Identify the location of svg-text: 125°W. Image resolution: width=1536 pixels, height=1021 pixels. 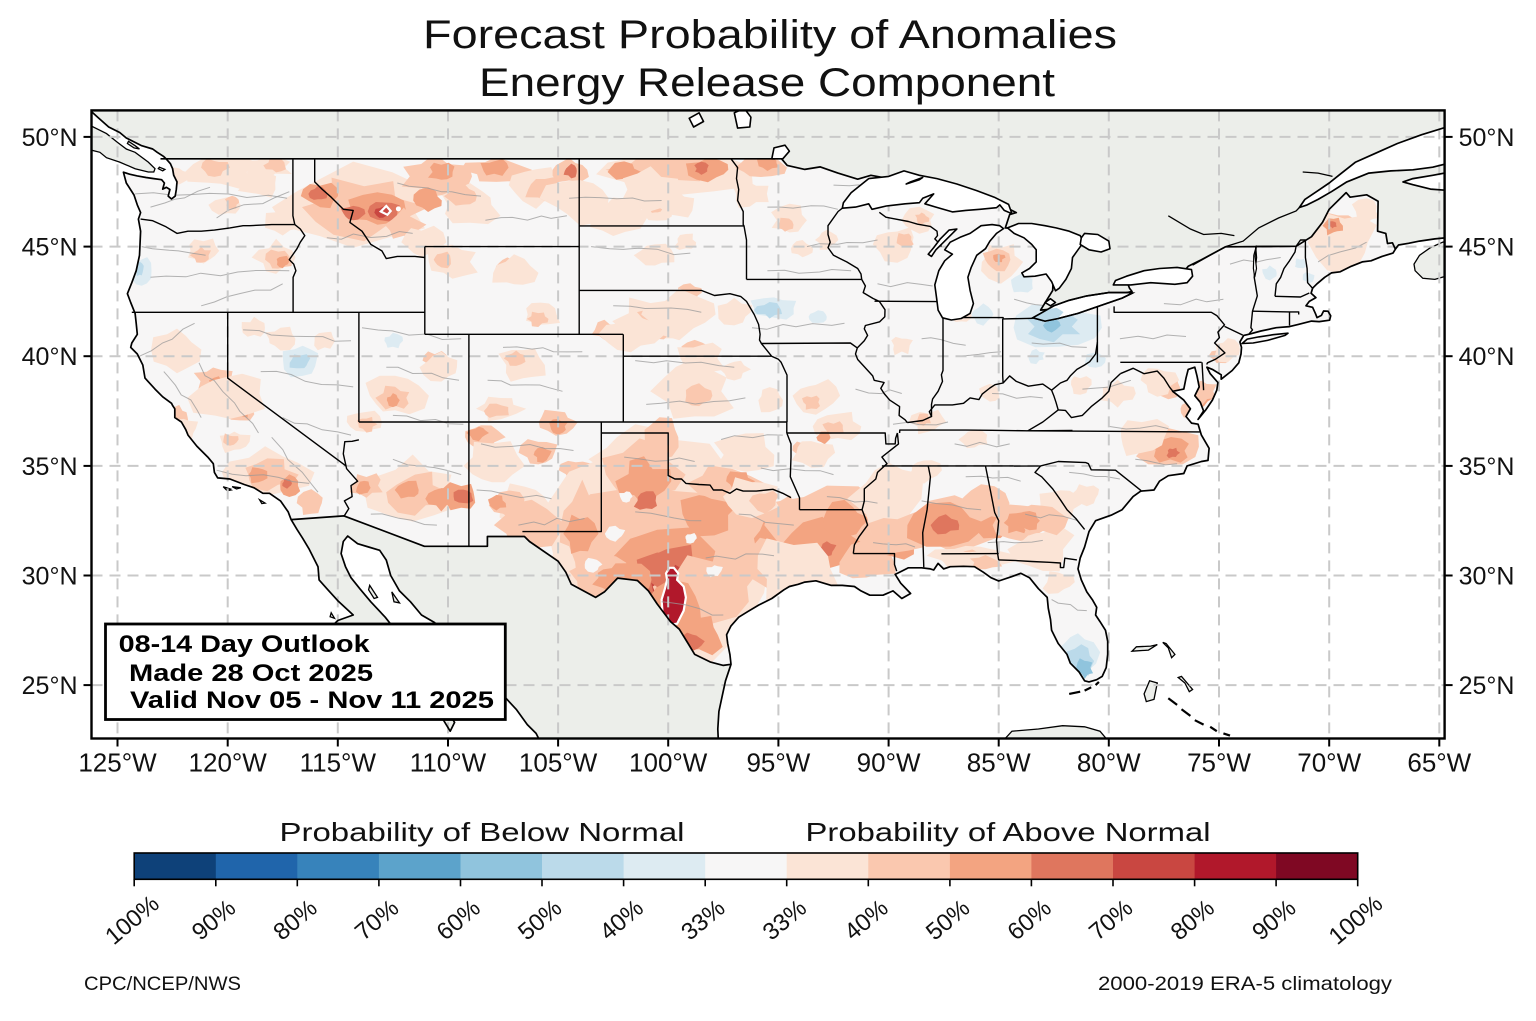
(117, 763).